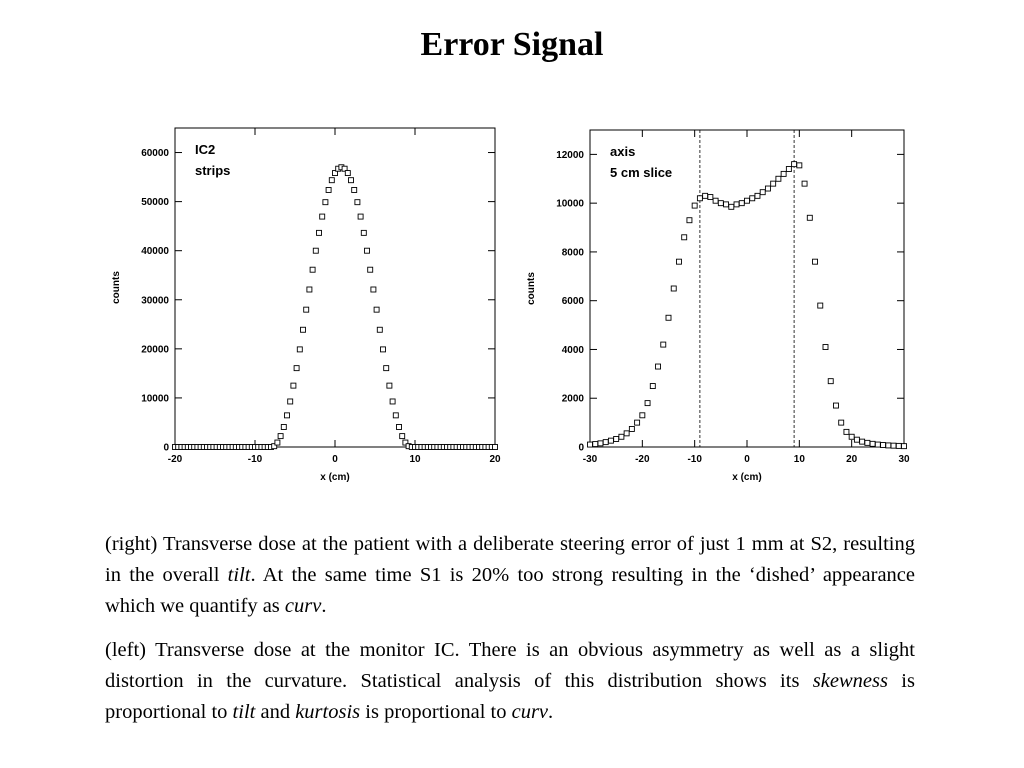 The width and height of the screenshot is (1024, 768). I want to click on chart-0-ytick-label: 20000, so click(155, 349).